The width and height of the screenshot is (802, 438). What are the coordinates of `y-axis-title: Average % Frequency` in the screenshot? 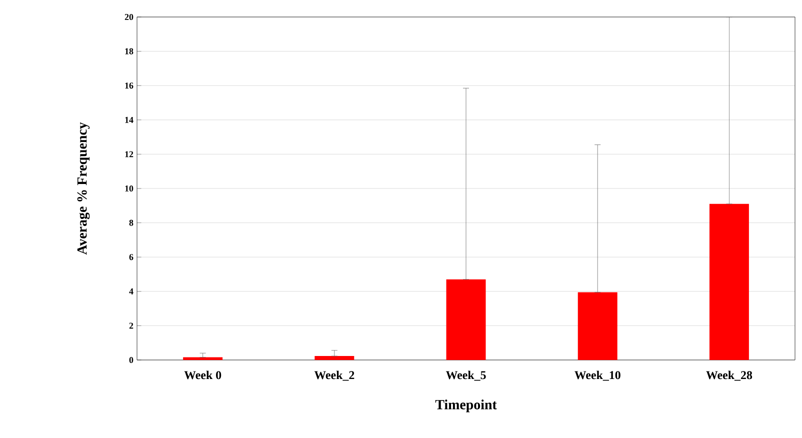 It's located at (83, 188).